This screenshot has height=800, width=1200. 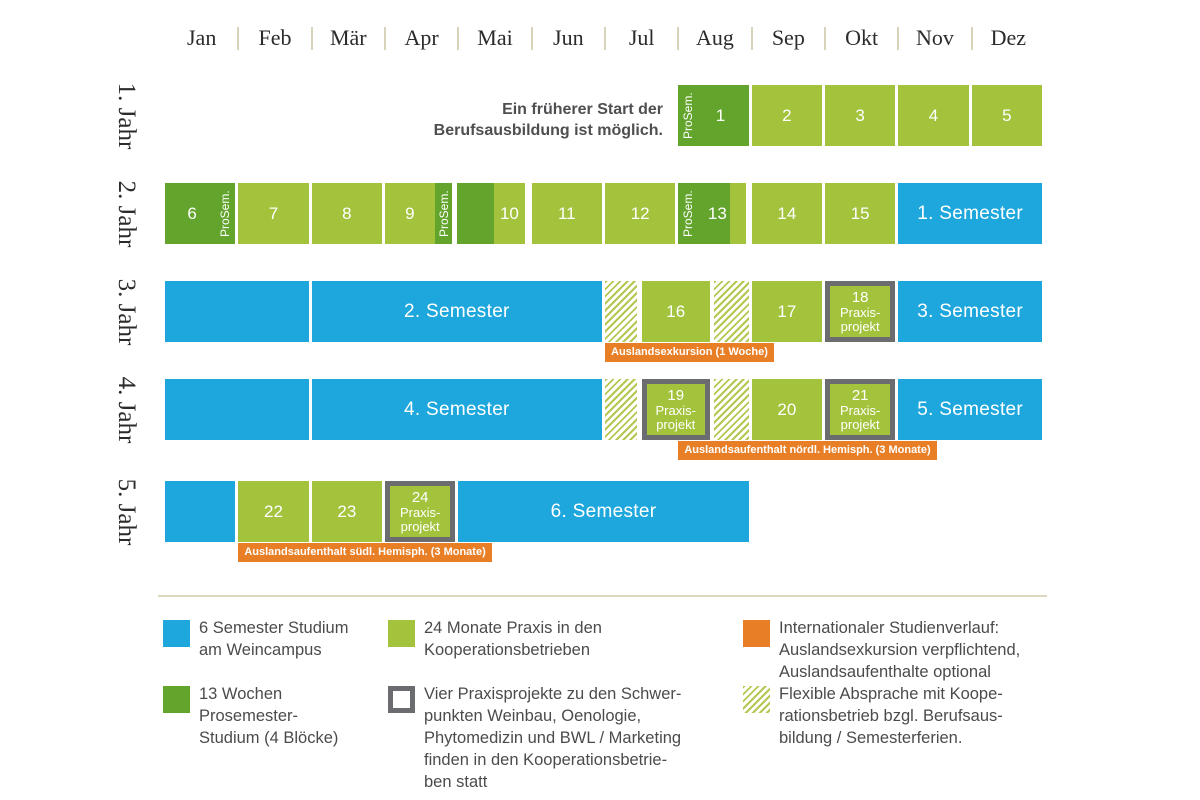 What do you see at coordinates (676, 395) in the screenshot?
I see `block-number: 19` at bounding box center [676, 395].